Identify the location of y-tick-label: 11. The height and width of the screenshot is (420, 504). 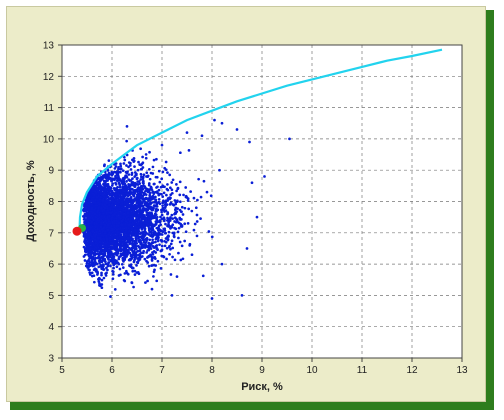
(49, 108).